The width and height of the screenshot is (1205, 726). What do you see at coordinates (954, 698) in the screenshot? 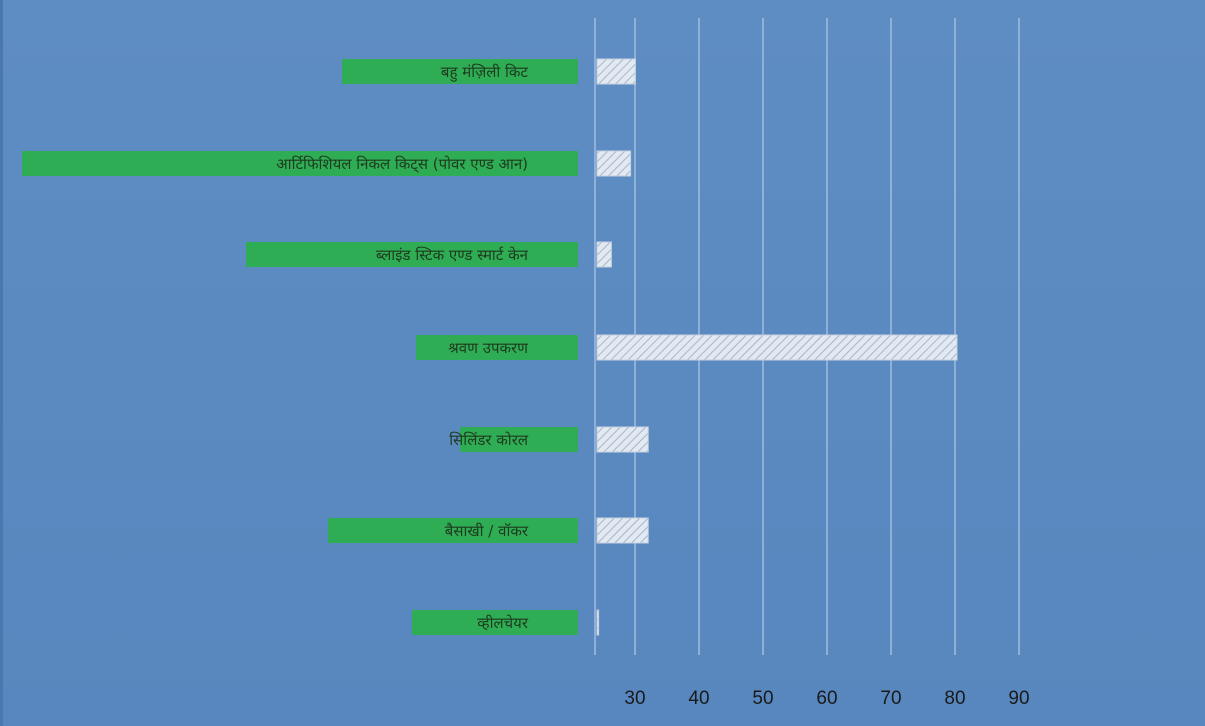
I see `x-tick-label: 80` at bounding box center [954, 698].